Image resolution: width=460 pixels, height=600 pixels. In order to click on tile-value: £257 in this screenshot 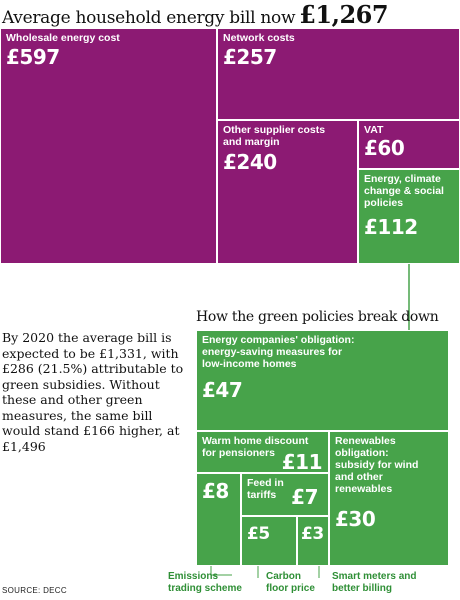, I will do `click(250, 57)`.